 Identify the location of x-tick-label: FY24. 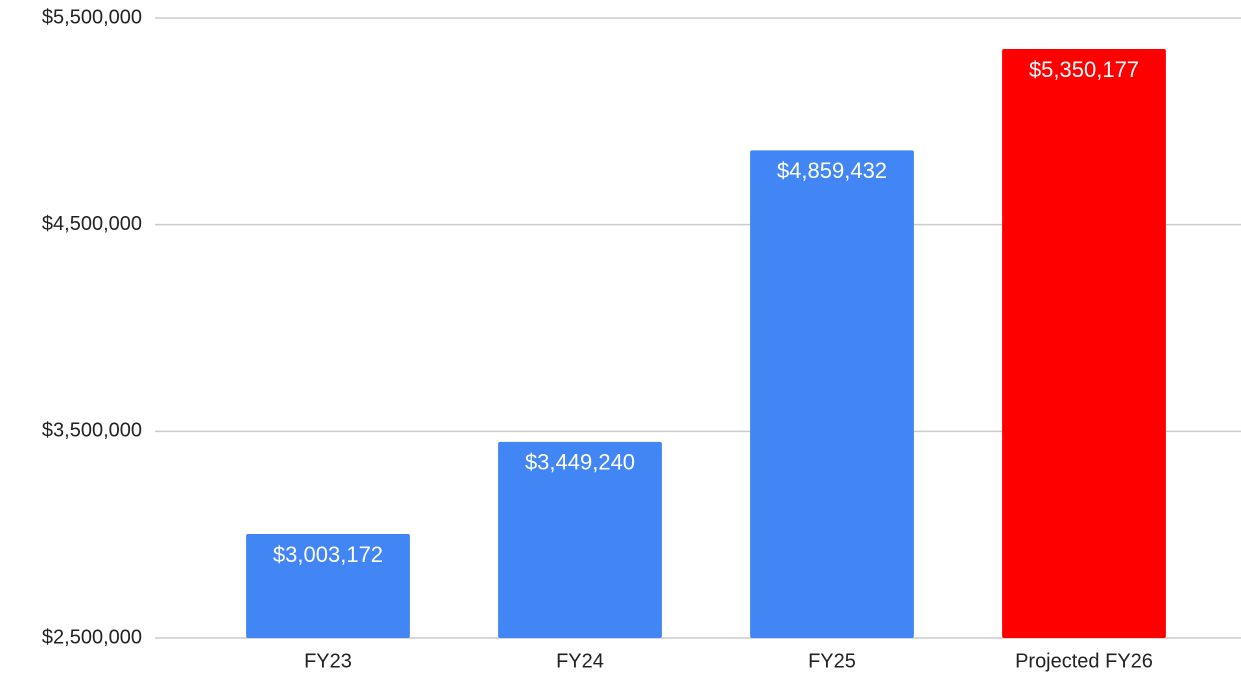
(580, 661).